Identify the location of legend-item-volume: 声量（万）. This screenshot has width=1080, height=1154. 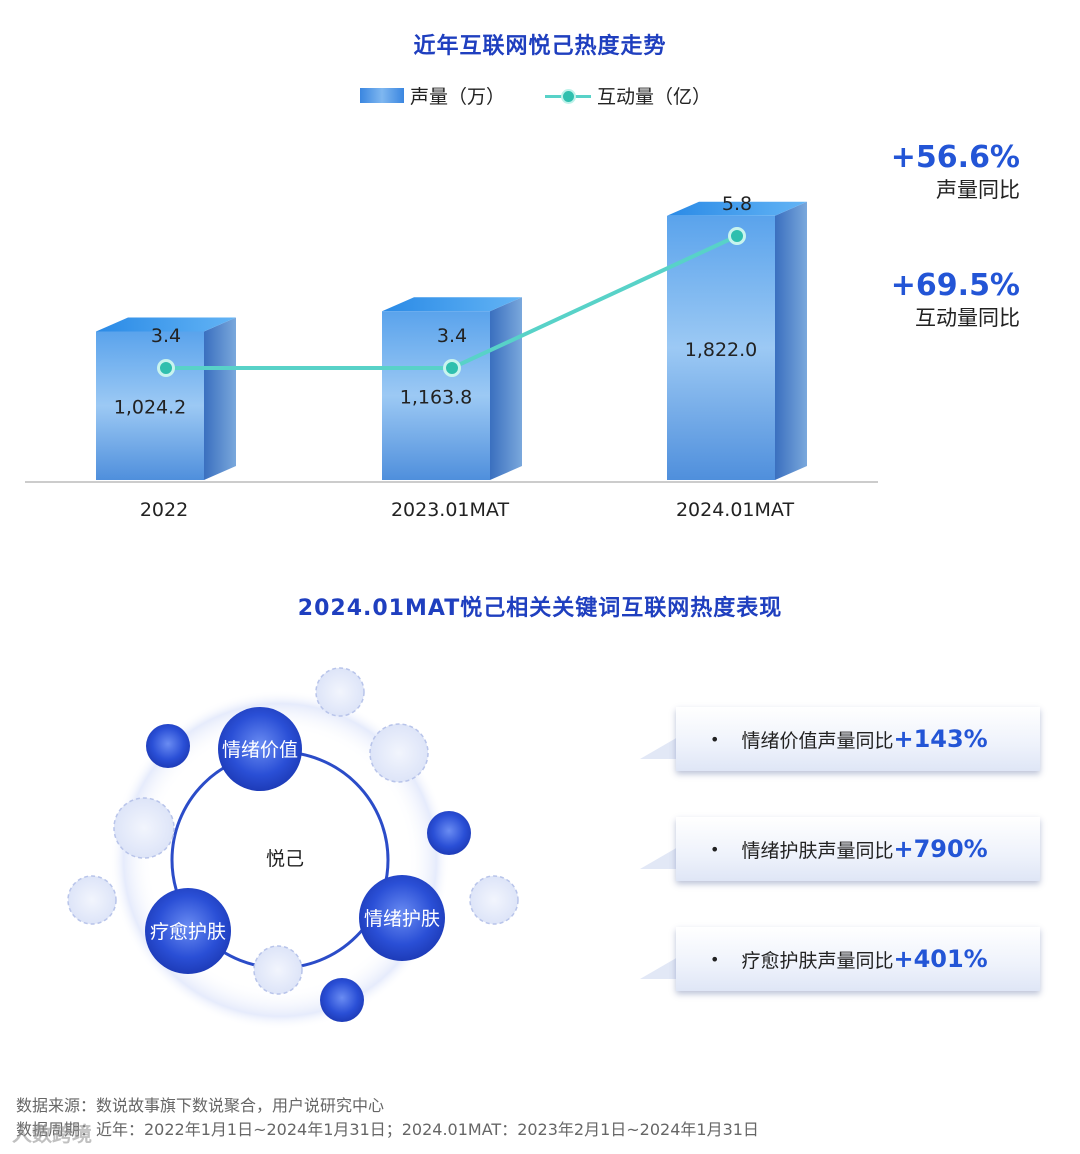
(432, 95).